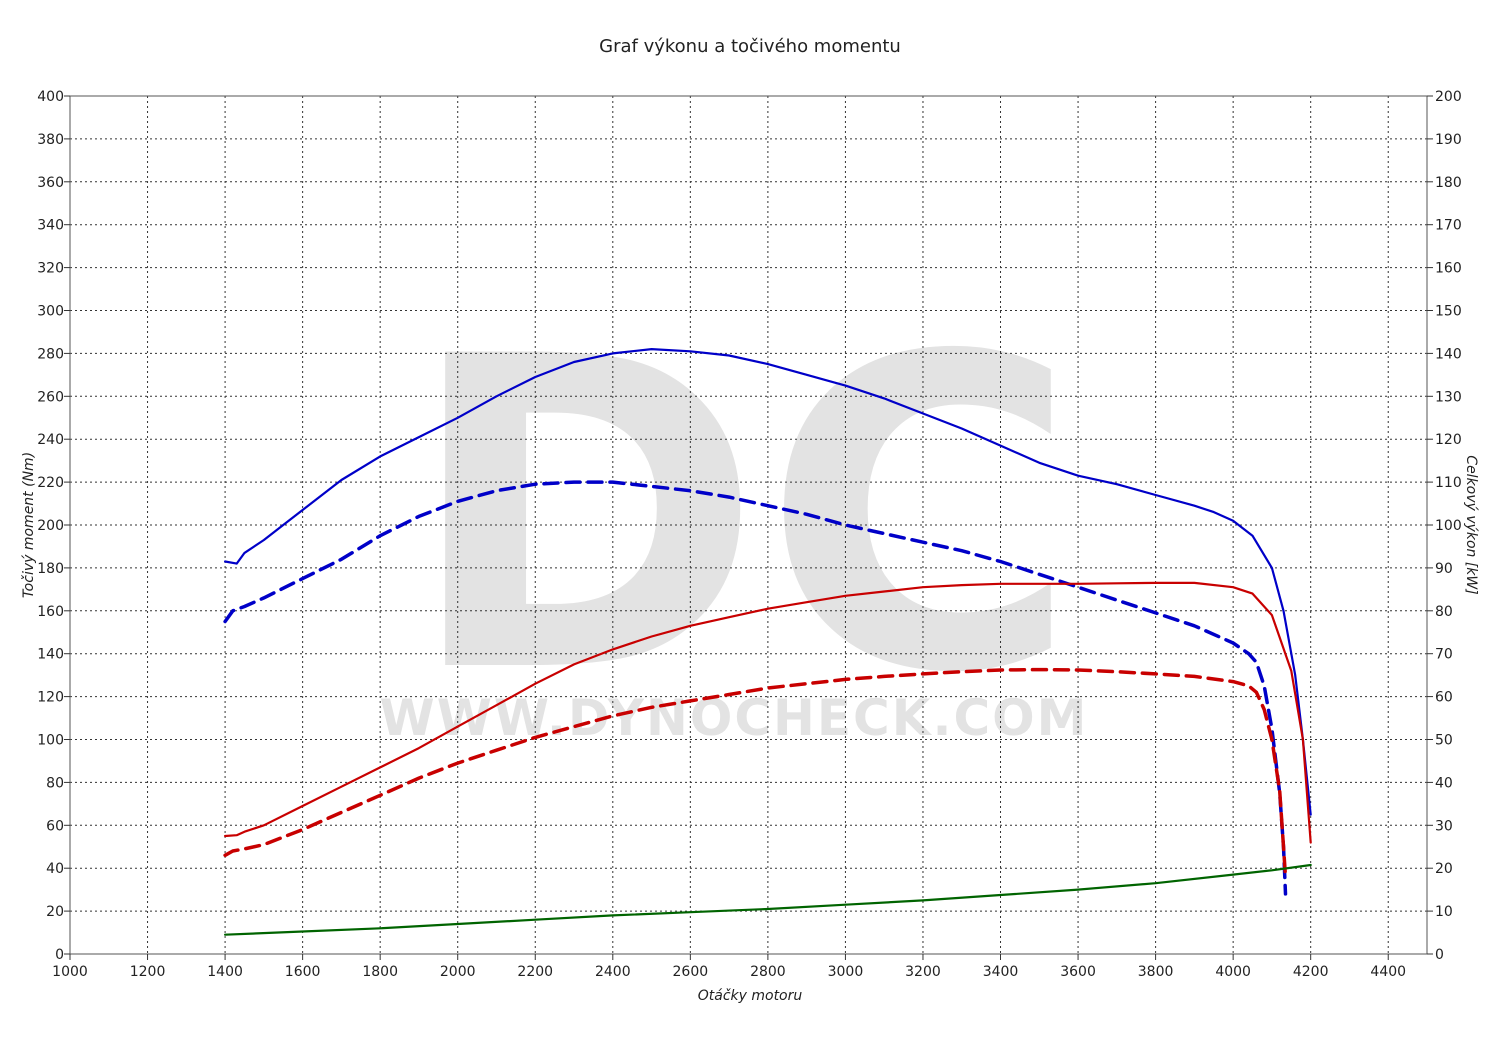 The width and height of the screenshot is (1500, 1040). Describe the element at coordinates (59, 955) in the screenshot. I see `y-left-tick-label: 0` at that location.